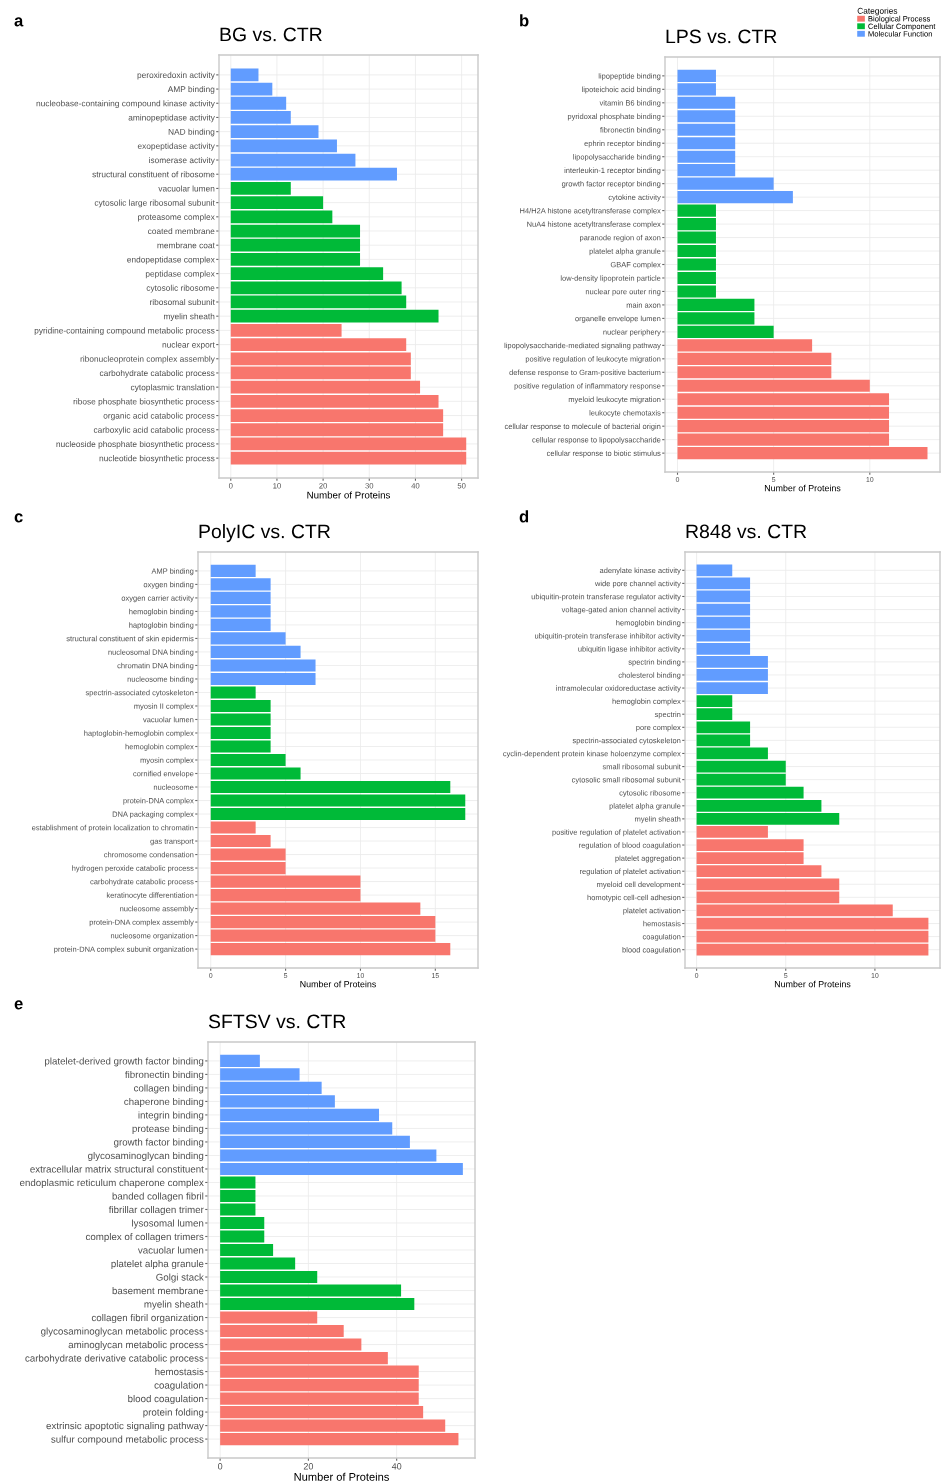 The image size is (944, 1483). I want to click on y-tick-label: coagulation, so click(179, 1386).